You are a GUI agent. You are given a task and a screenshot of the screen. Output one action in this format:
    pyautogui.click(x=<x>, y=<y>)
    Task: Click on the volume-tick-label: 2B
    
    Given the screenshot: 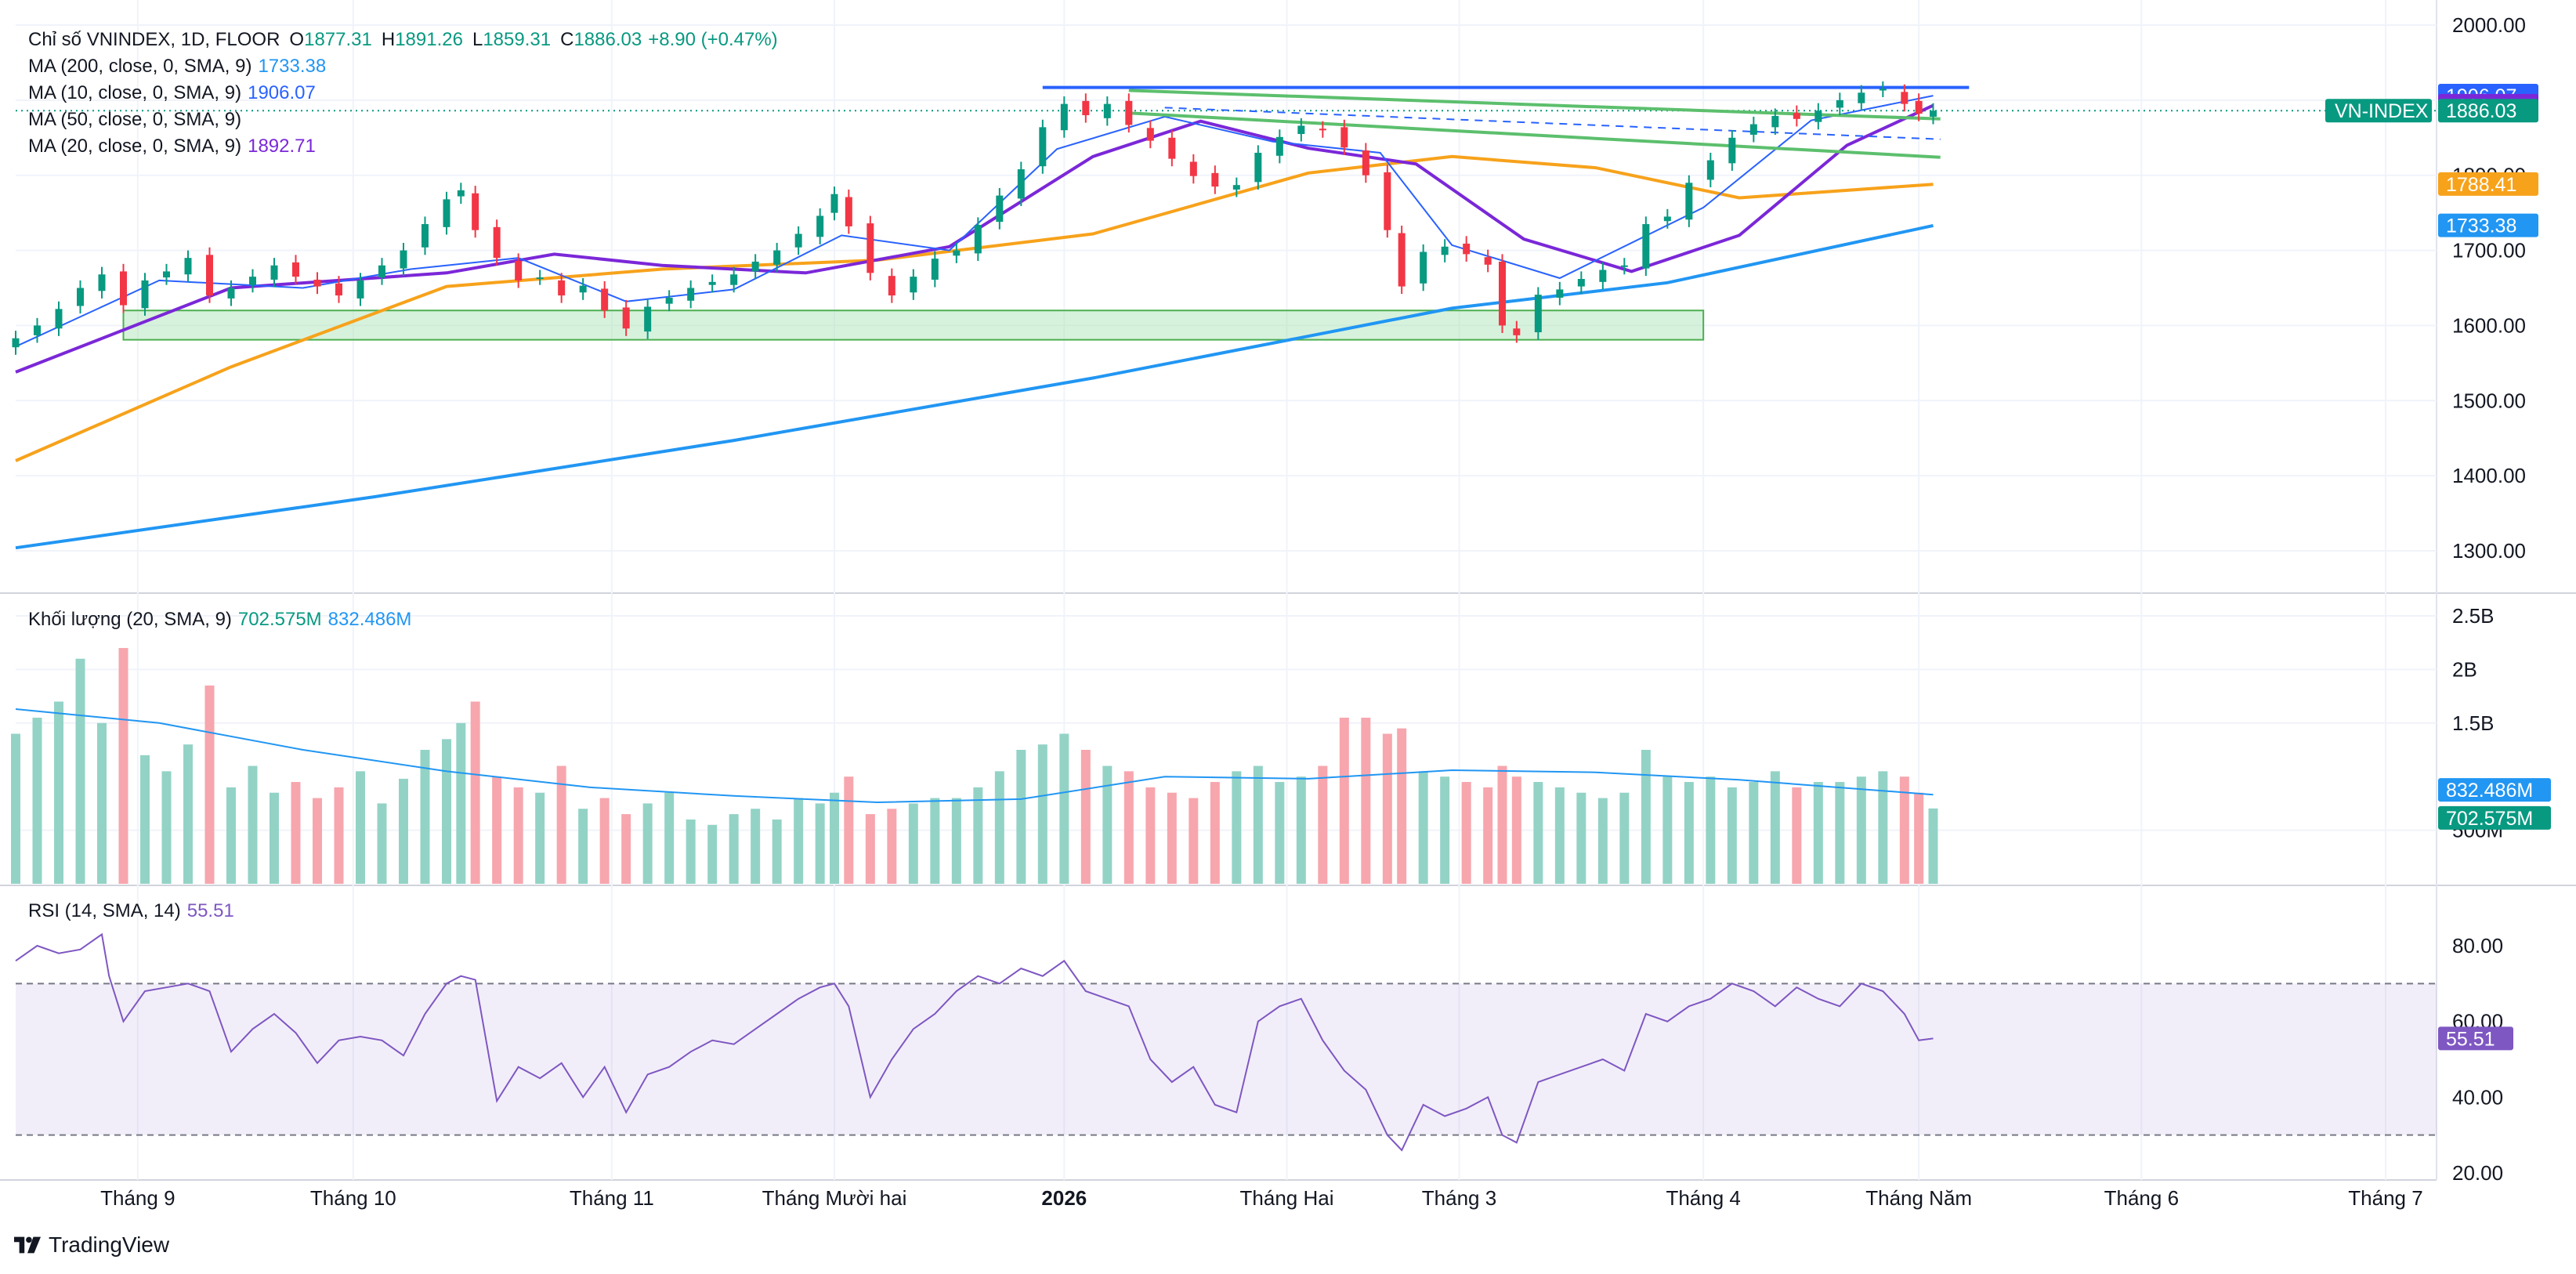 What is the action you would take?
    pyautogui.click(x=2465, y=669)
    